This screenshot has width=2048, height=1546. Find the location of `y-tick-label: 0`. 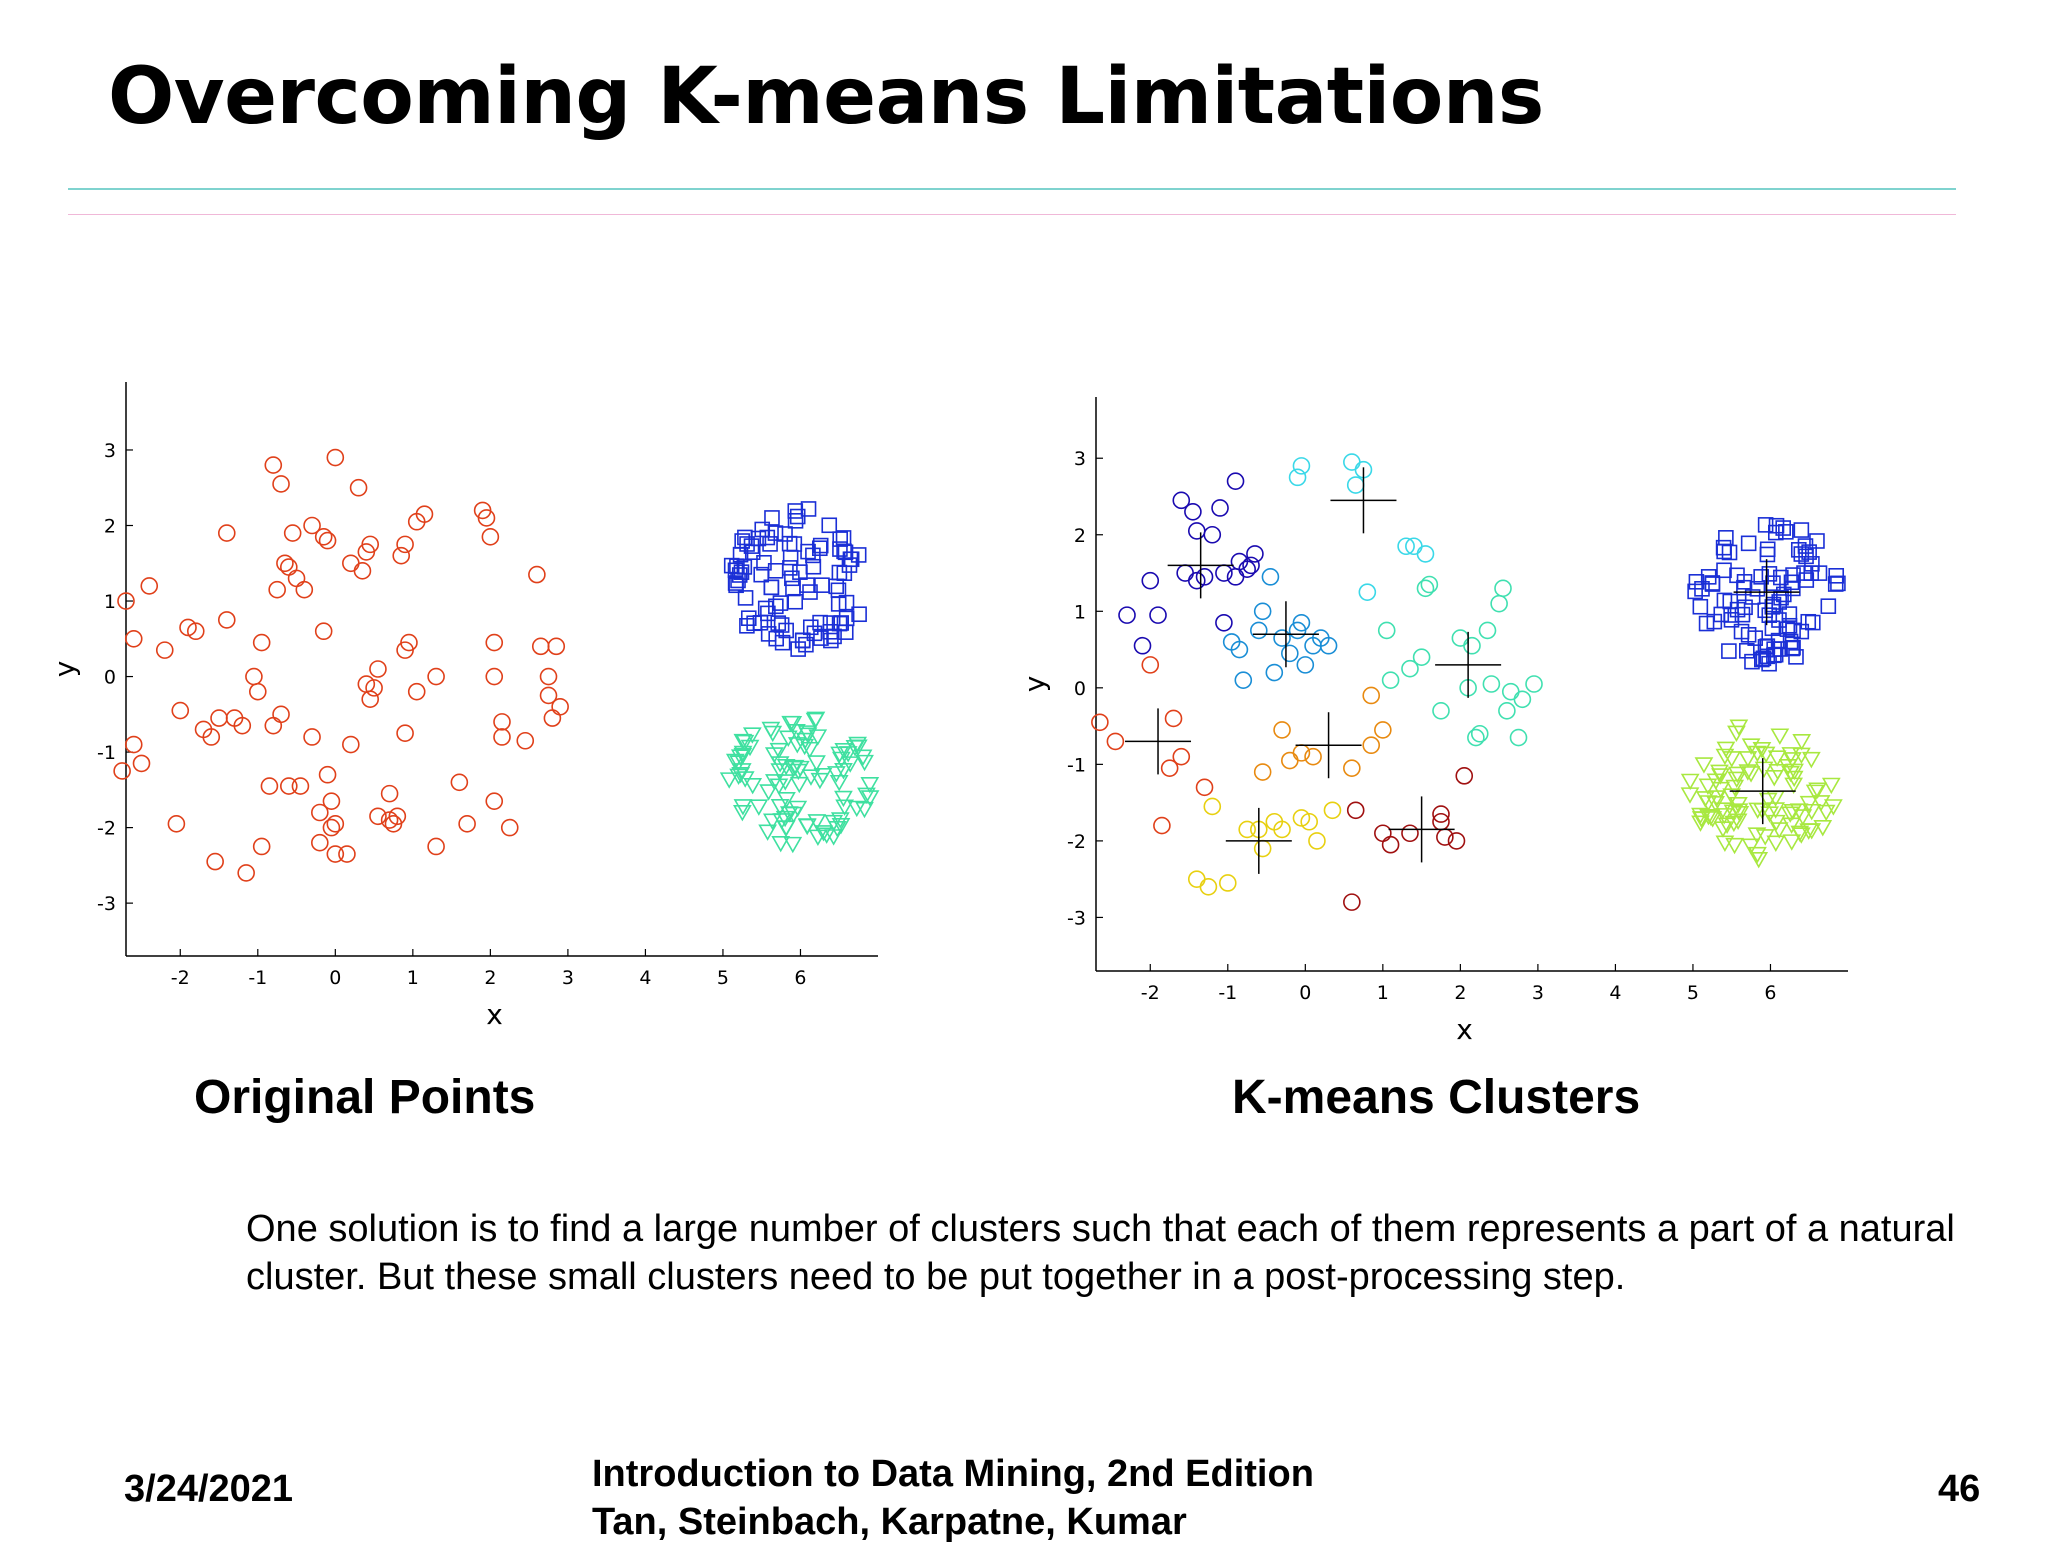

y-tick-label: 0 is located at coordinates (110, 678).